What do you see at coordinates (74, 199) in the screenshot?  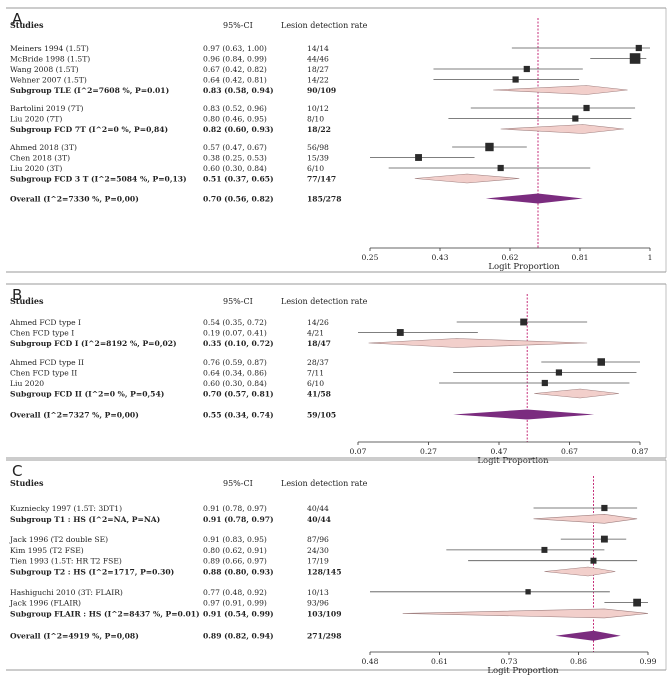 I see `overall-label: Overall (I^2=7330 %, P=0,00)` at bounding box center [74, 199].